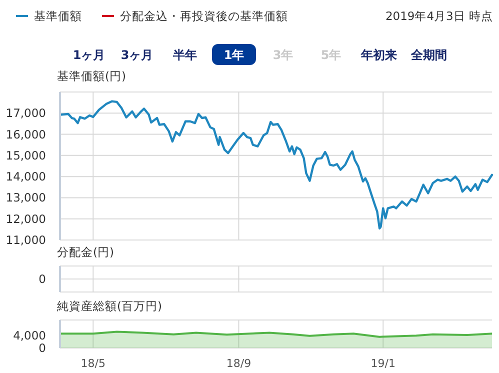  Describe the element at coordinates (137, 55) in the screenshot. I see `text: 3ヶ月` at that location.